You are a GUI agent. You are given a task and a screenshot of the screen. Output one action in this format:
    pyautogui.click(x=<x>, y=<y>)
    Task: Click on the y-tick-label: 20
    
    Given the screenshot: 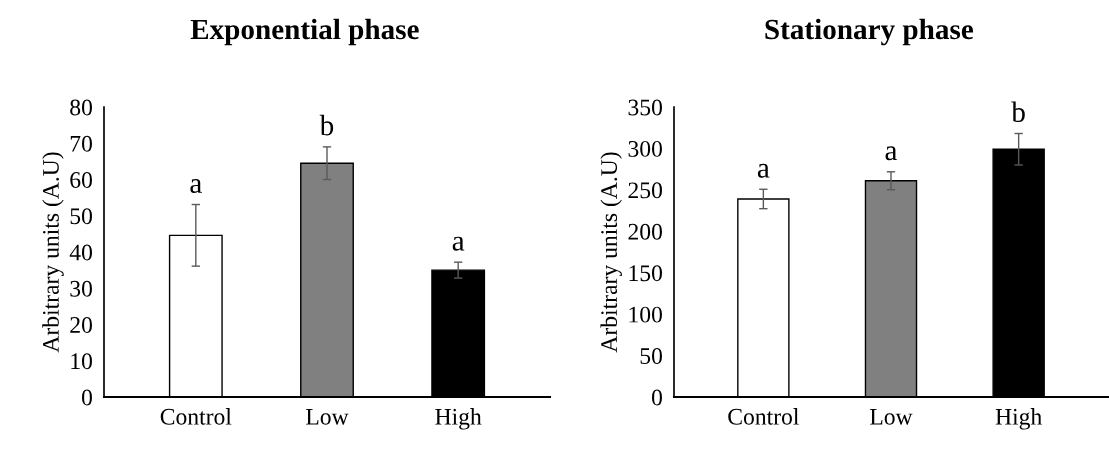 What is the action you would take?
    pyautogui.click(x=81, y=324)
    